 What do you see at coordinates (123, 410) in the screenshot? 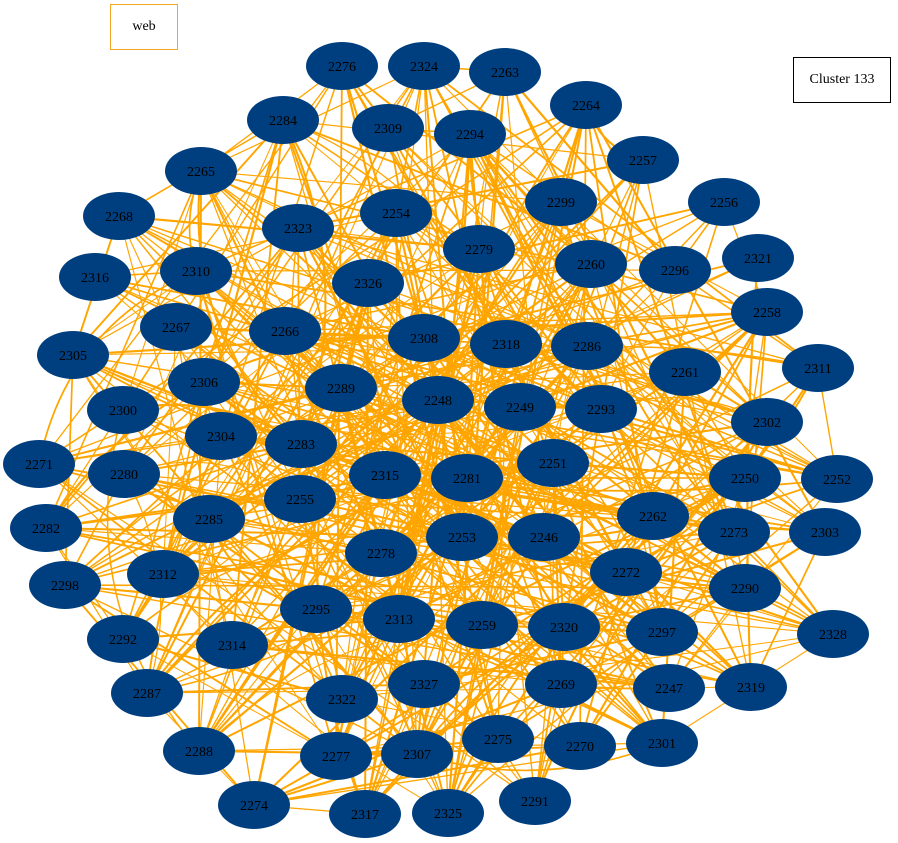
I see `node-2300: 2300` at bounding box center [123, 410].